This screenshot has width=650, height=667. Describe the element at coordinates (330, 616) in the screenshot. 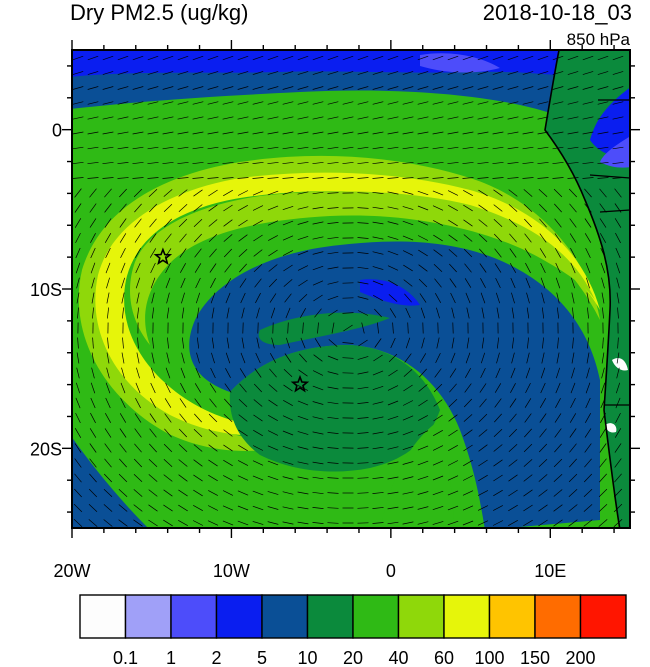

I see `colorbar-swatch` at that location.